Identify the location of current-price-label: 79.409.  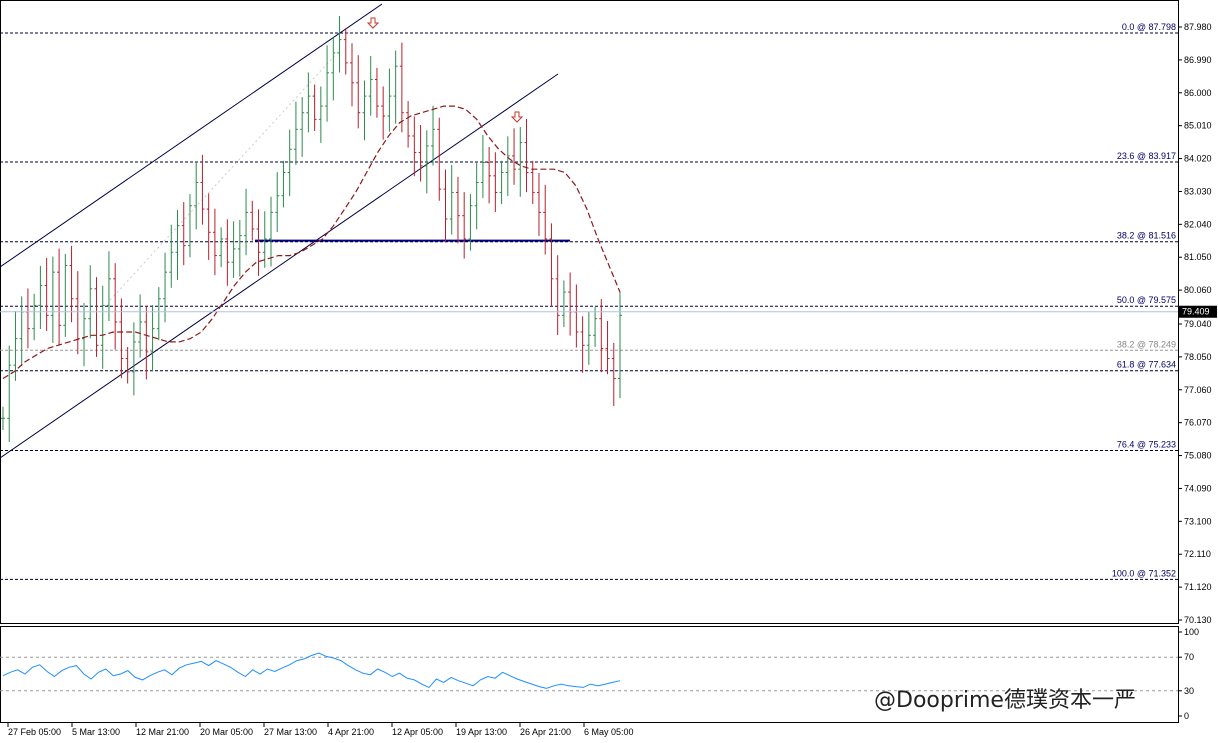
(1196, 312).